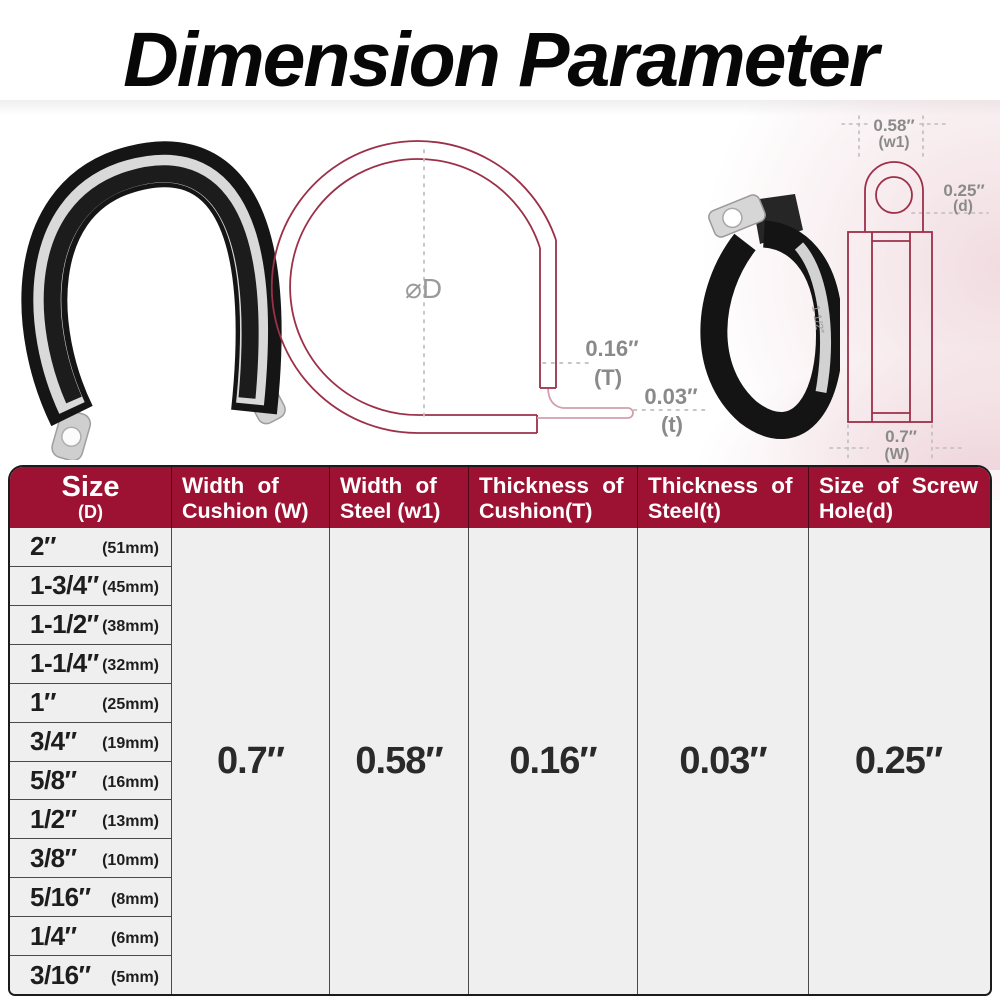  What do you see at coordinates (898, 761) in the screenshot?
I see `value-screw-hole: 0.25″` at bounding box center [898, 761].